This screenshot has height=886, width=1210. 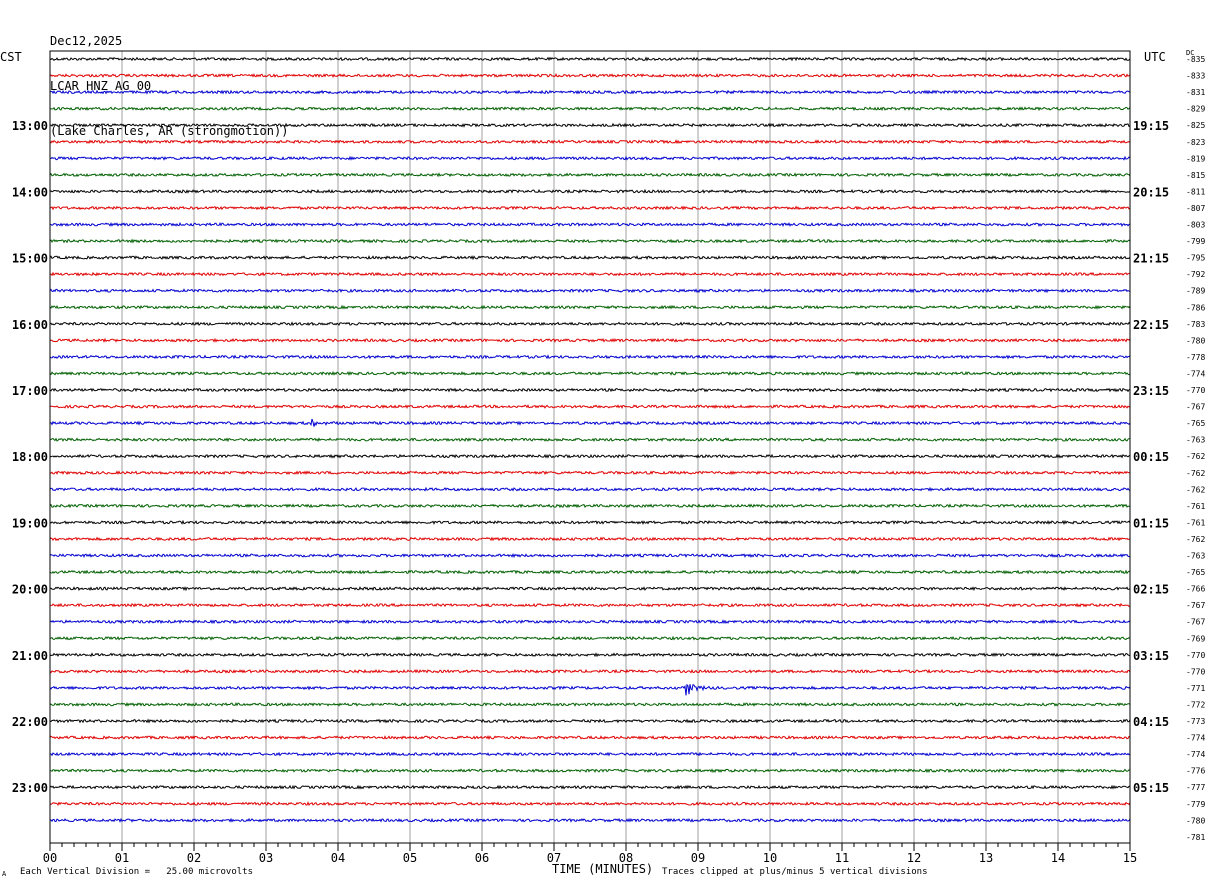 I want to click on dc-offset-label: -807, so click(x=1195, y=208).